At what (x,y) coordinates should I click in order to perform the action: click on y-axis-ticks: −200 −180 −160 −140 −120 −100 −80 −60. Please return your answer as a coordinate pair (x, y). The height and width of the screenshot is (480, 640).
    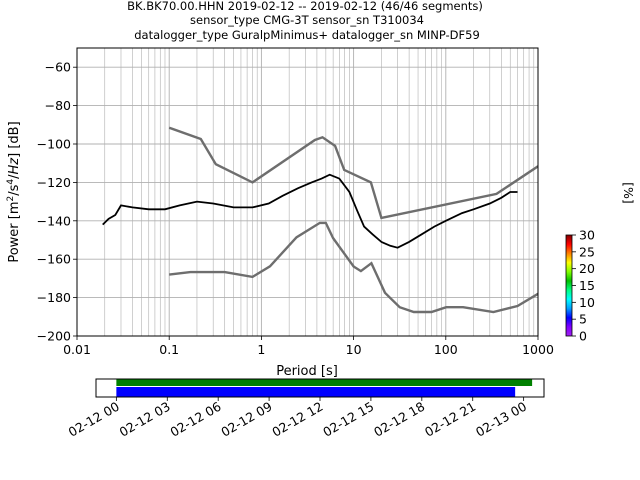
    Looking at the image, I should click on (57, 202).